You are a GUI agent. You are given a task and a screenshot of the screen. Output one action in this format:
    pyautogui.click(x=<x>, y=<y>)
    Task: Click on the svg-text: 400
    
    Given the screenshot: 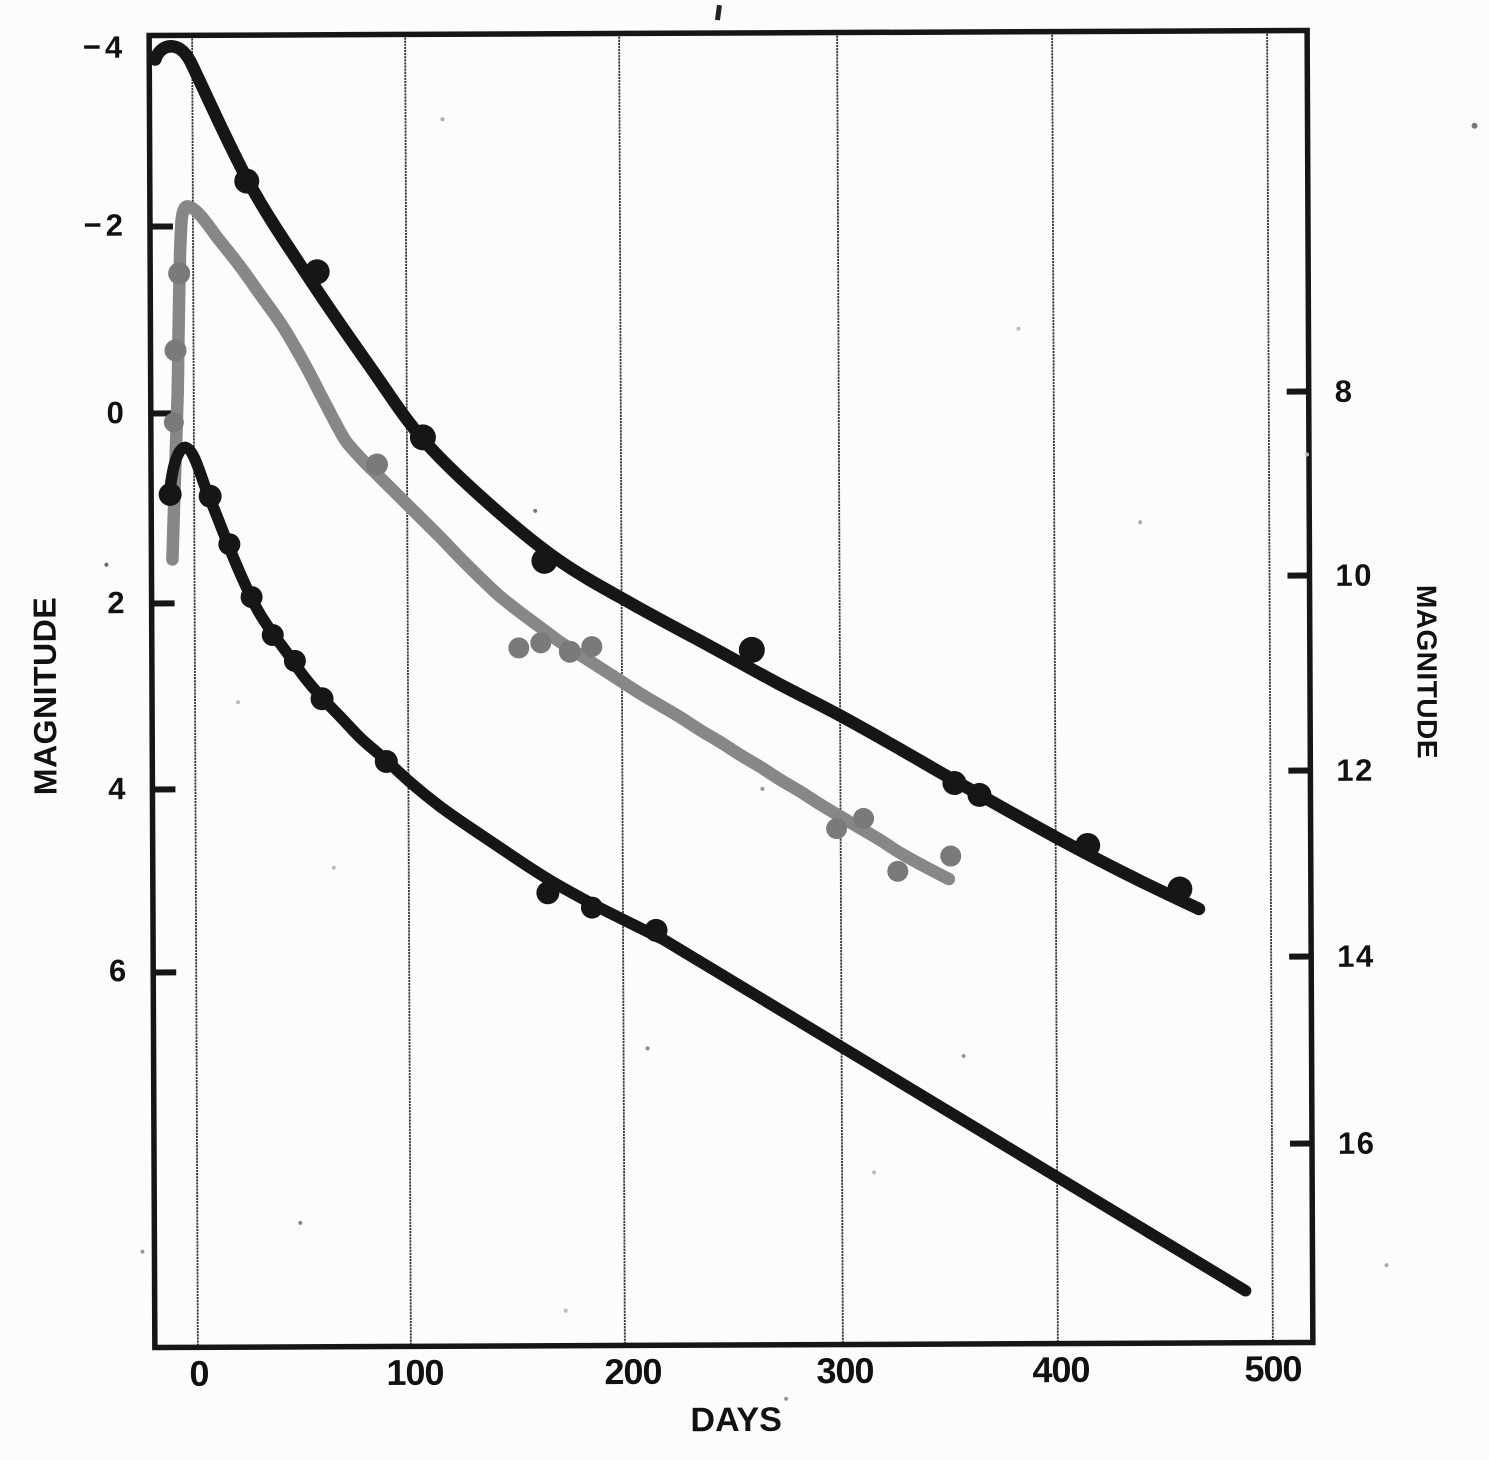 What is the action you would take?
    pyautogui.click(x=1060, y=1369)
    